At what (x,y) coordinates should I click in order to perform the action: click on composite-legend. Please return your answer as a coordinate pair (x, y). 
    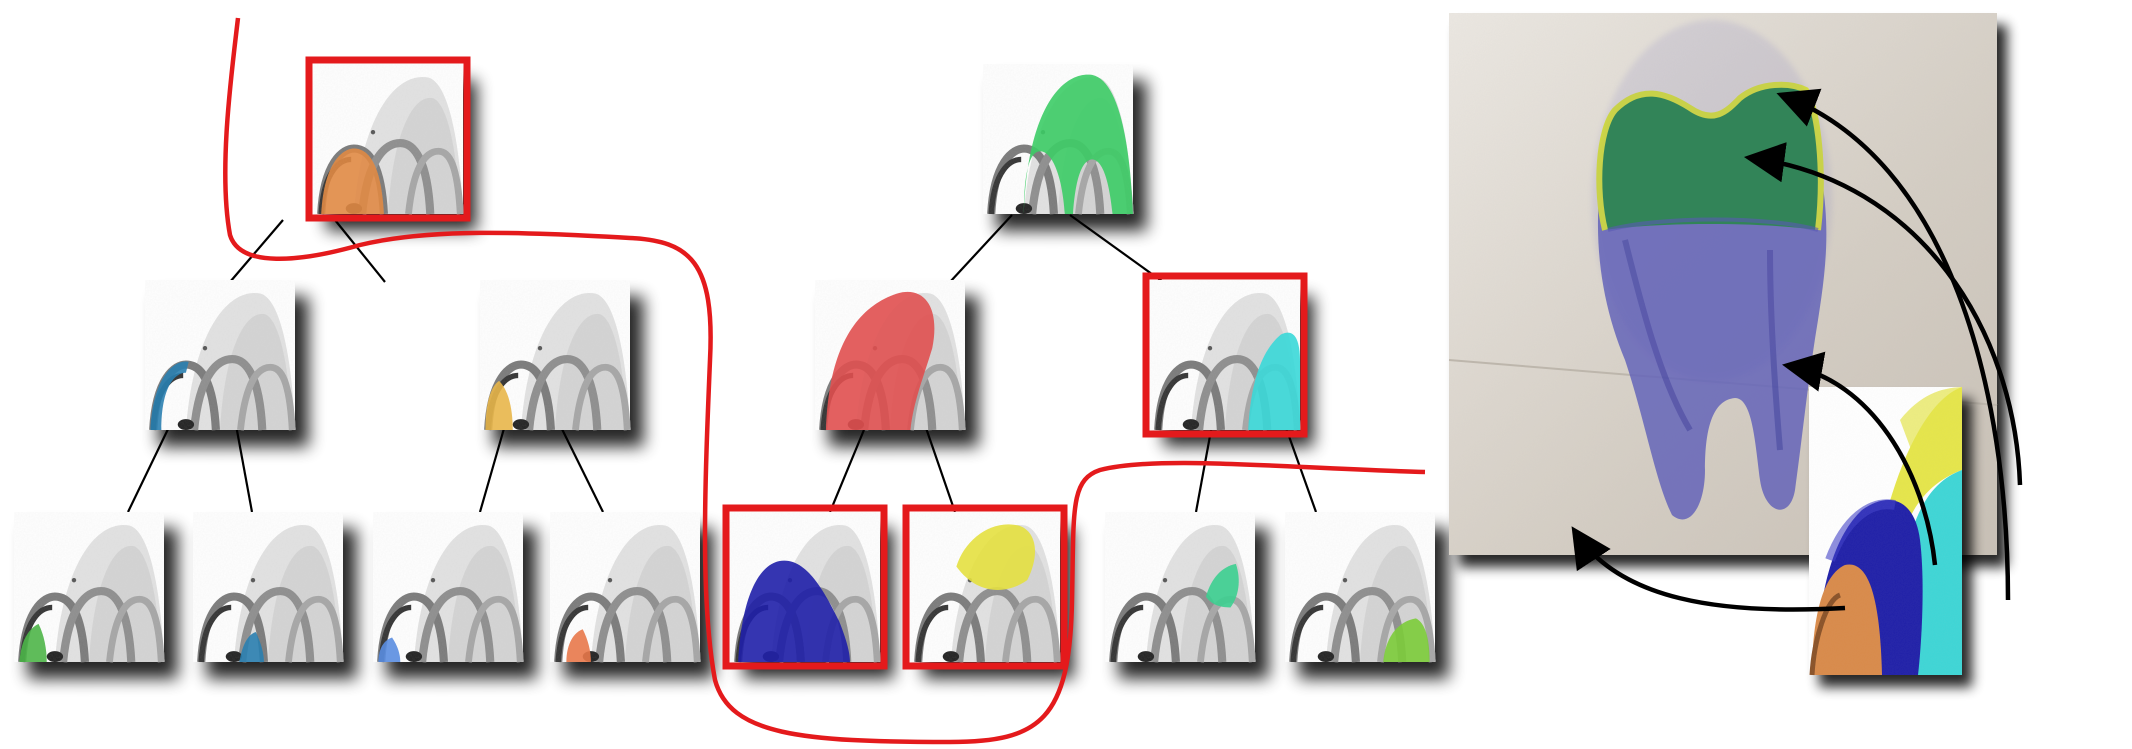
    Looking at the image, I should click on (1885, 531).